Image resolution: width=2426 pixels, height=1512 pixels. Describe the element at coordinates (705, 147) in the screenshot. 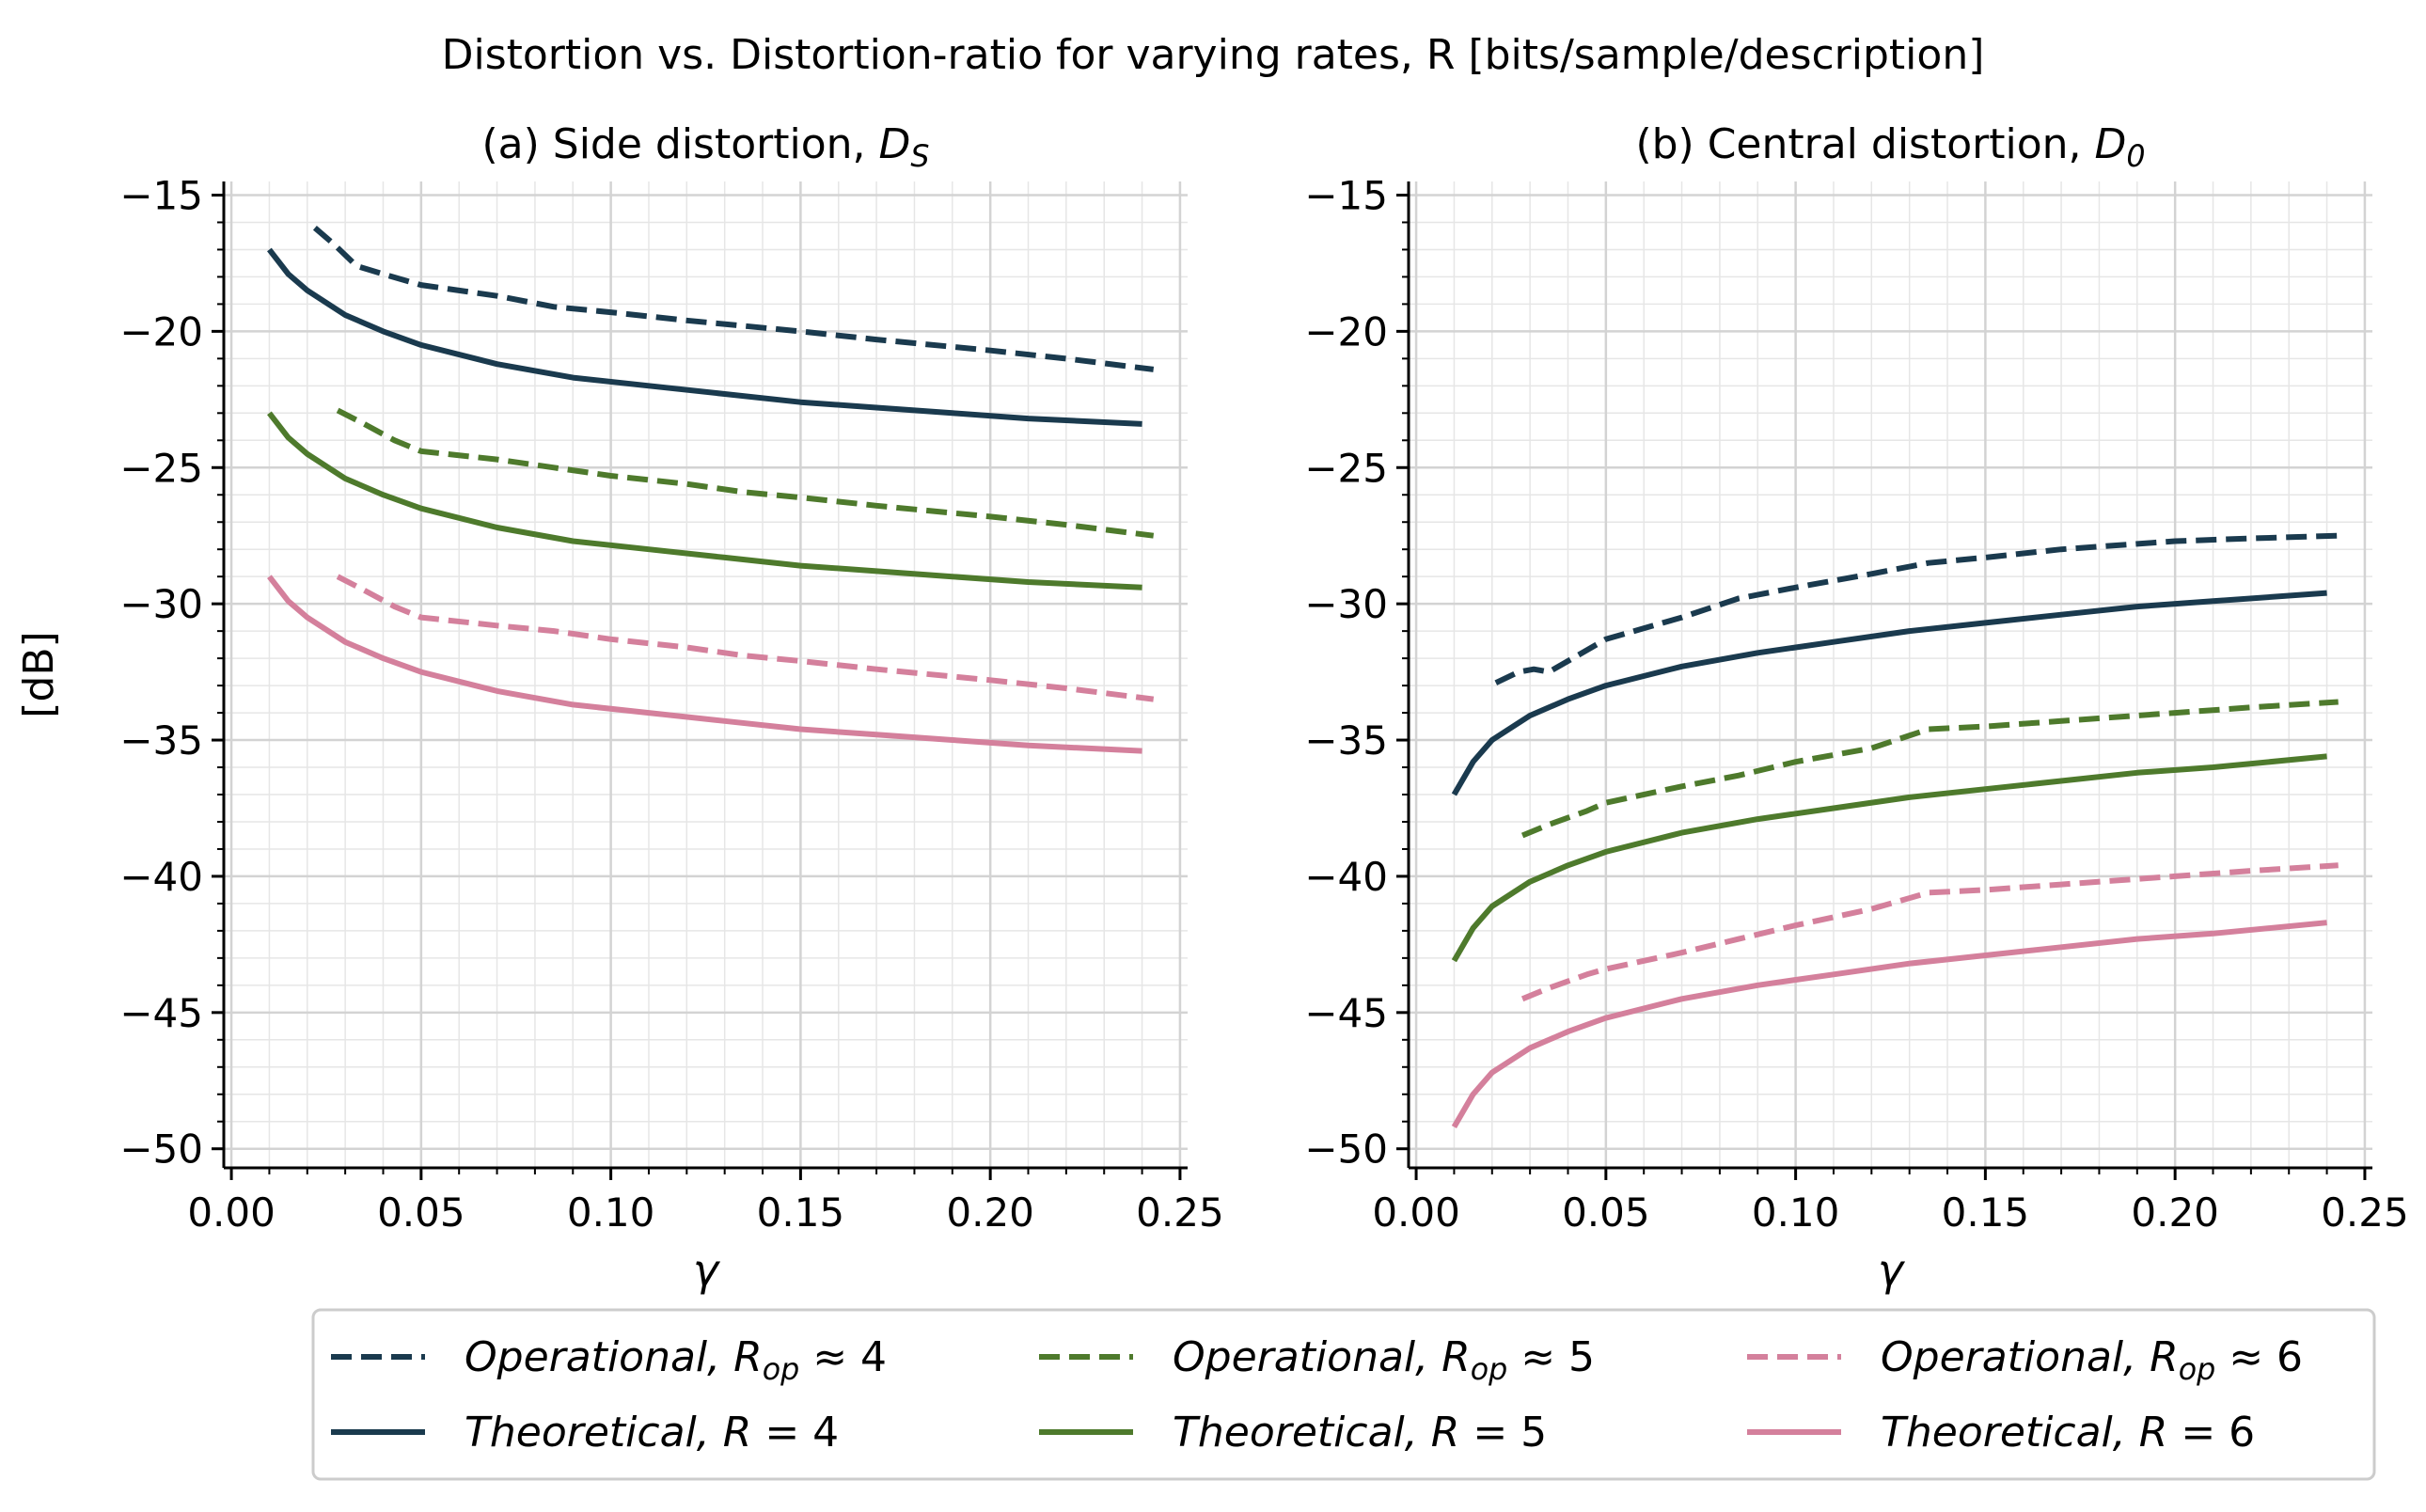

I see `subplot-title: (a) Side distortion, DS` at that location.